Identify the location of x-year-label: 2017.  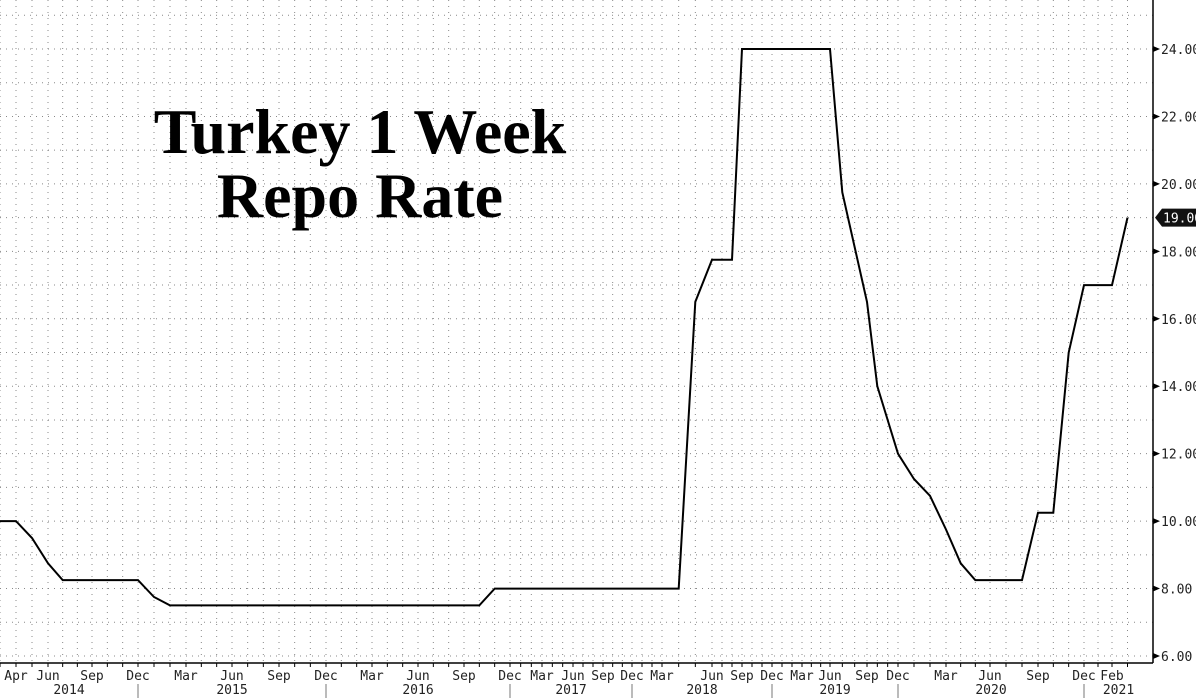
(570, 690).